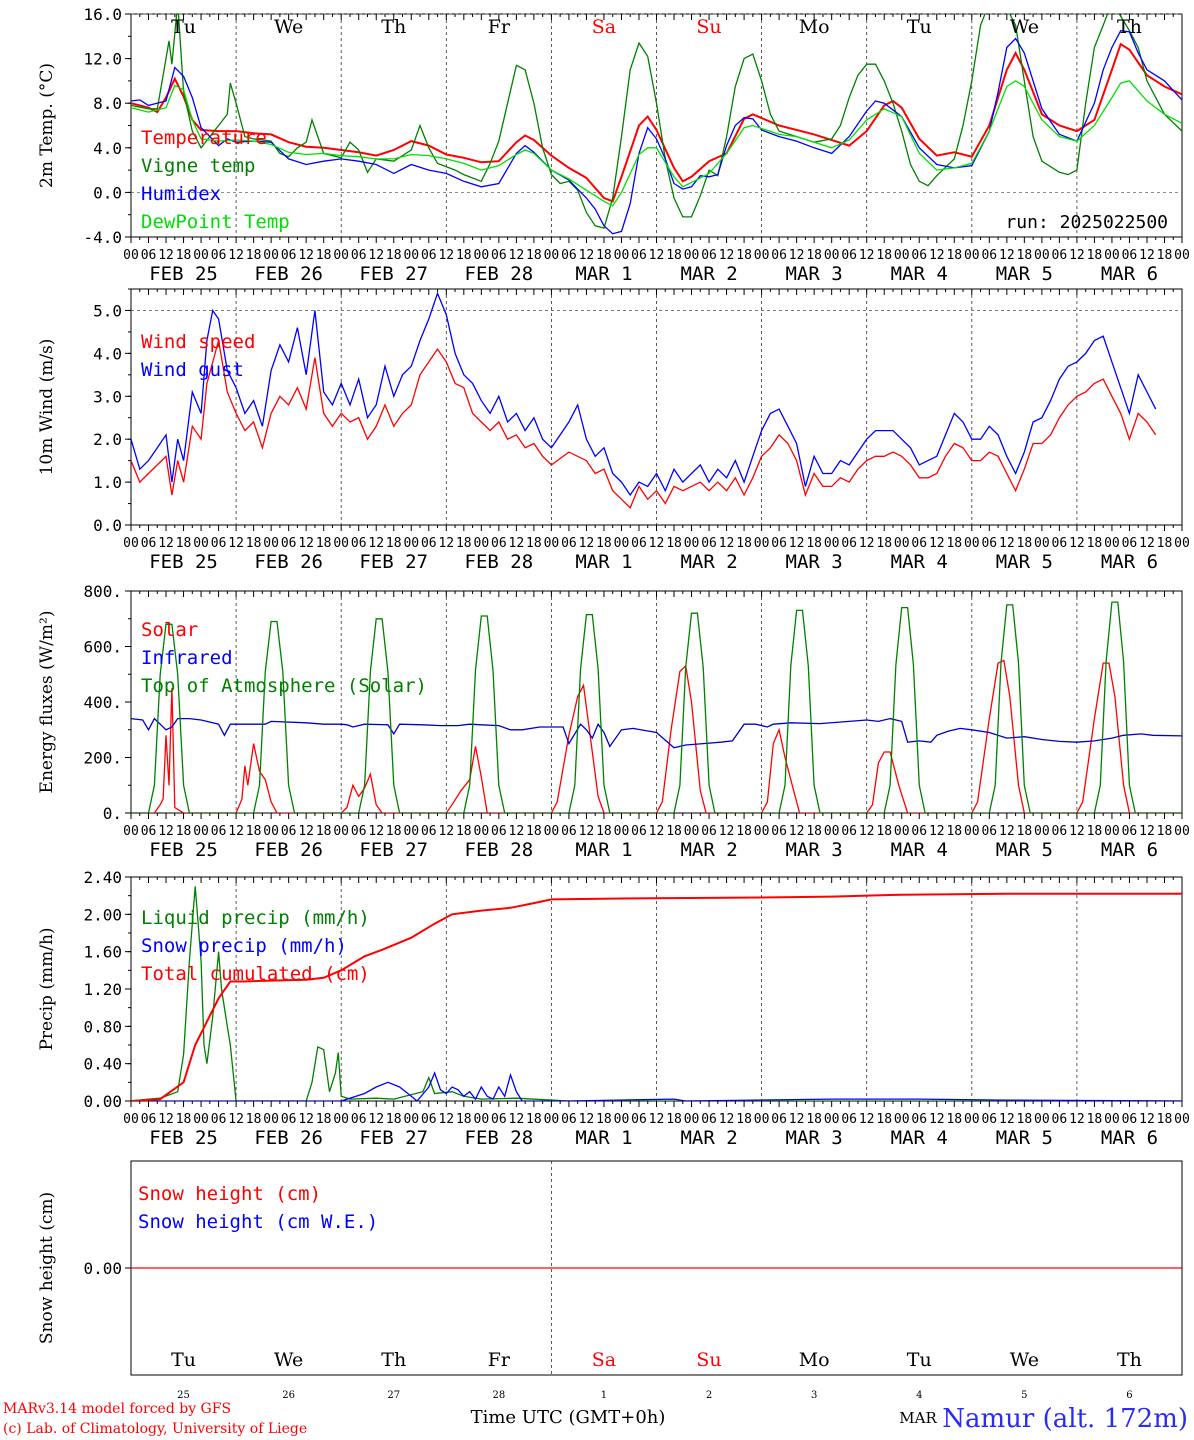  What do you see at coordinates (107, 353) in the screenshot?
I see `y-tick-label: 4.0` at bounding box center [107, 353].